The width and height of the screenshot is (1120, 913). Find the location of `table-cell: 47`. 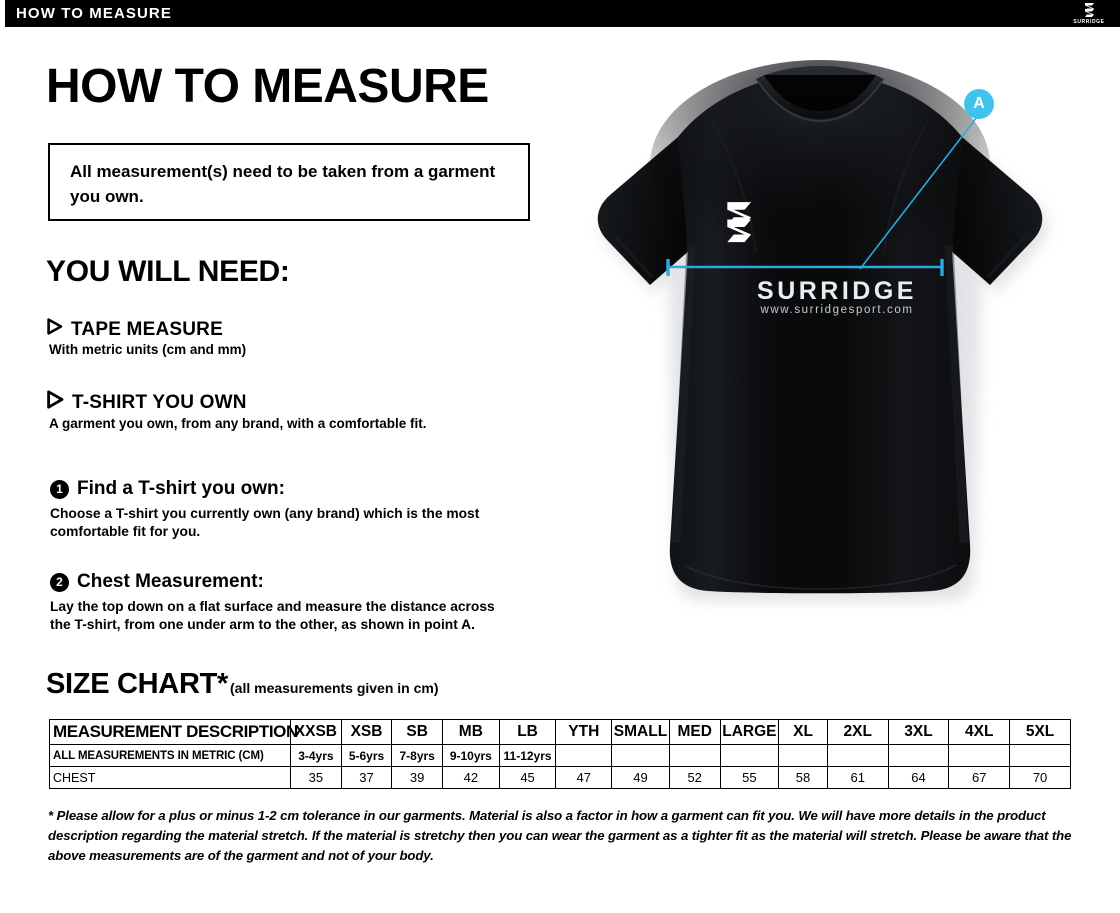

table-cell: 47 is located at coordinates (584, 777).